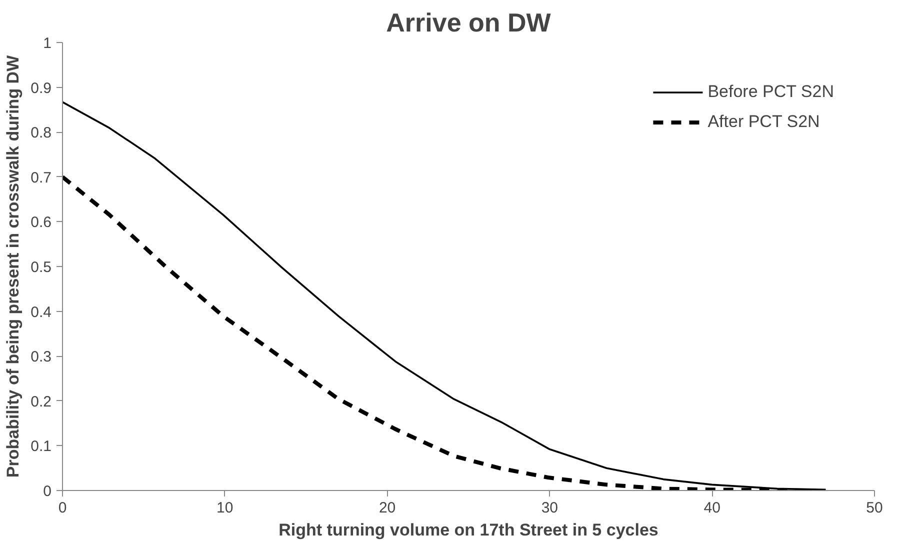  Describe the element at coordinates (41, 133) in the screenshot. I see `y-tick-label: 0.8` at that location.